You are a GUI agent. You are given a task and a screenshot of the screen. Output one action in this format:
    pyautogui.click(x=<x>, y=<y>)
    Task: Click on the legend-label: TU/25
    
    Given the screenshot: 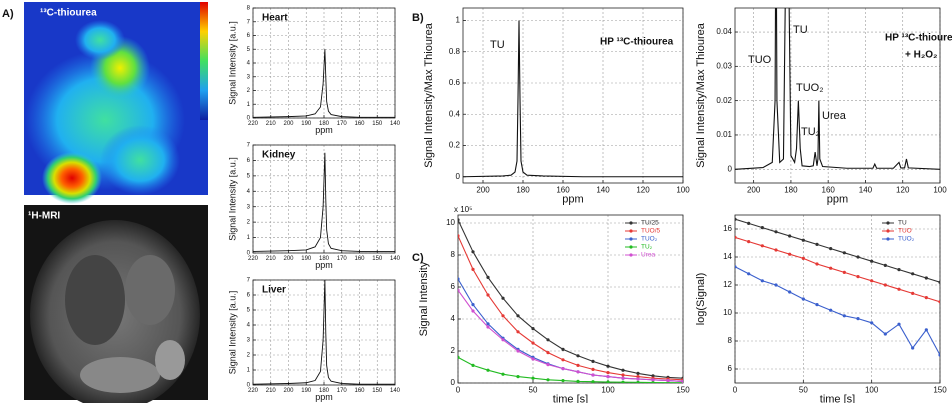 What is the action you would take?
    pyautogui.click(x=650, y=223)
    